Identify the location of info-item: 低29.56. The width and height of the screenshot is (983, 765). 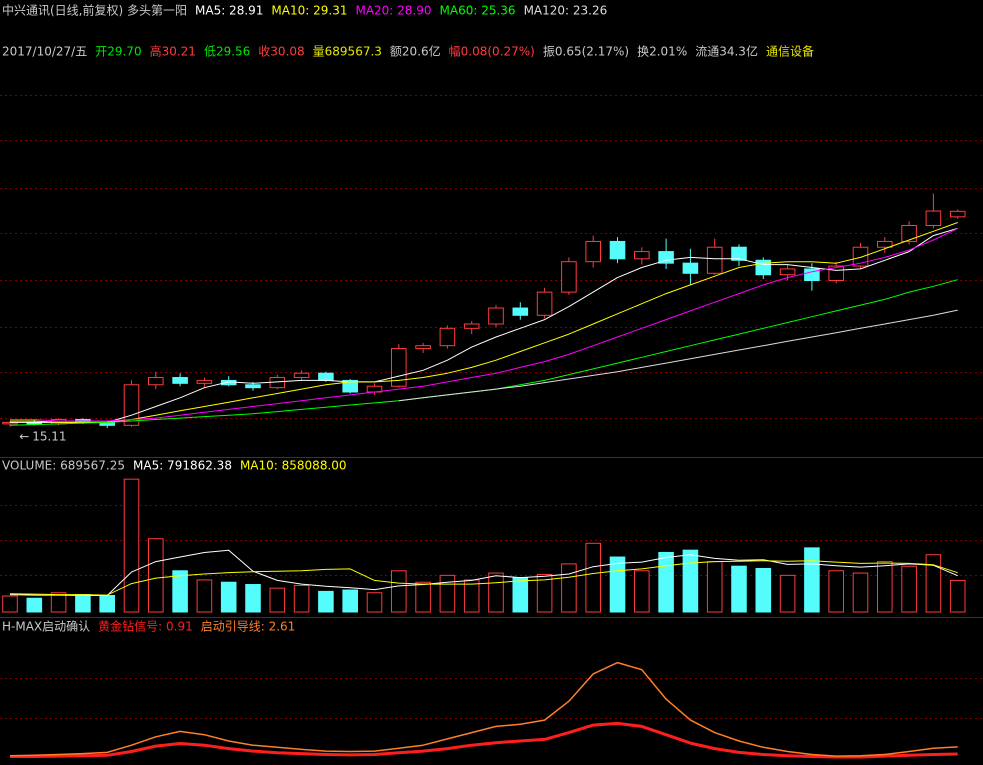
(227, 52).